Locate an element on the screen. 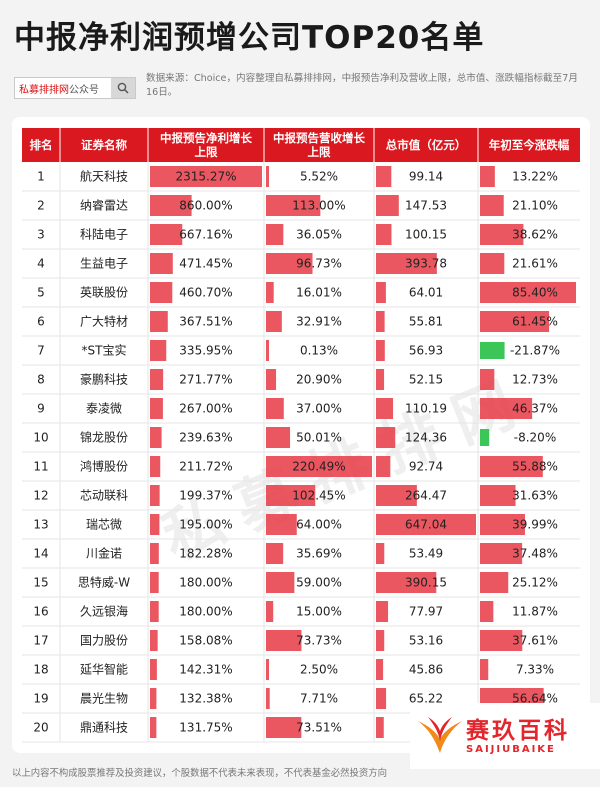  change-label: 21.10% is located at coordinates (535, 206).